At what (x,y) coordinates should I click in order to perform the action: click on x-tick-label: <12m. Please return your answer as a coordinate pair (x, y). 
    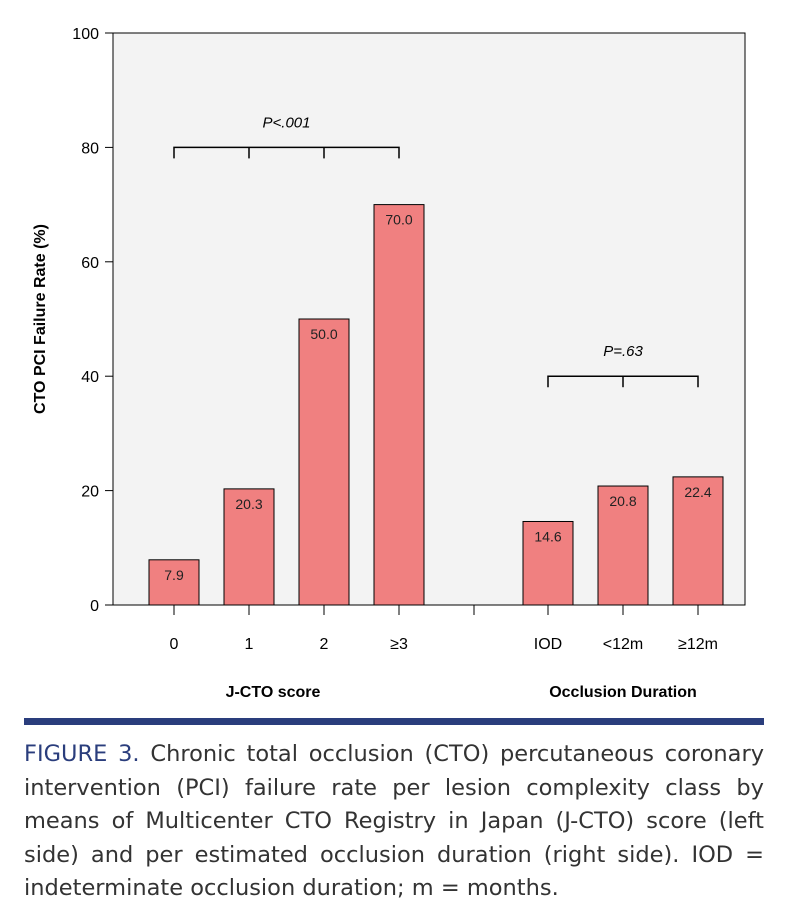
    Looking at the image, I should click on (623, 644).